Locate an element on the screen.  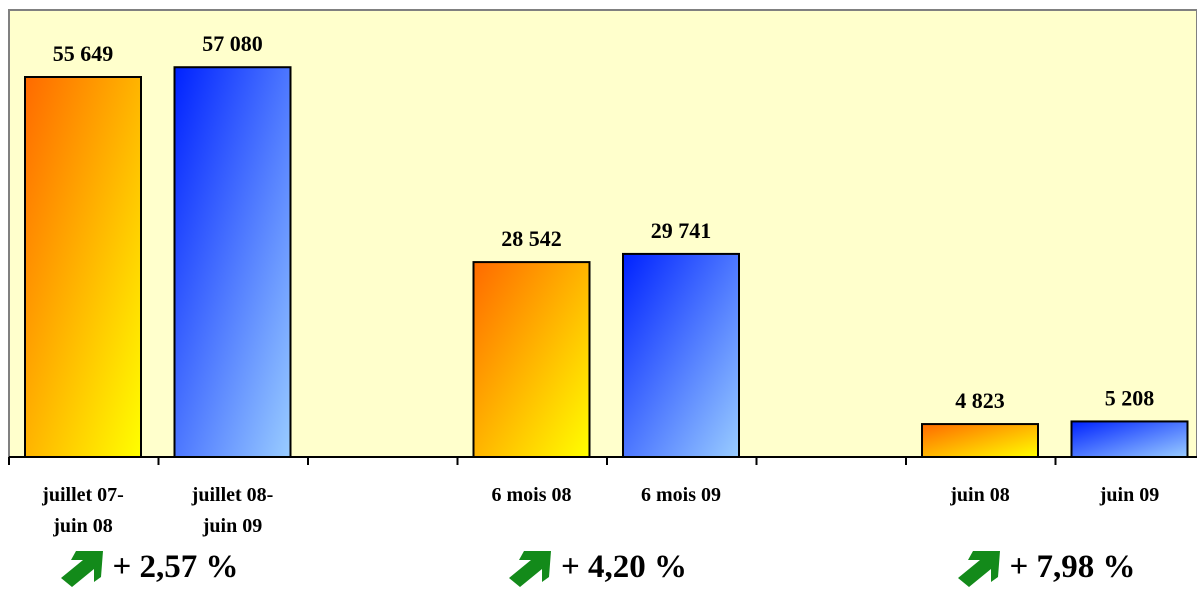
category-label: 6 mois 08 is located at coordinates (532, 495).